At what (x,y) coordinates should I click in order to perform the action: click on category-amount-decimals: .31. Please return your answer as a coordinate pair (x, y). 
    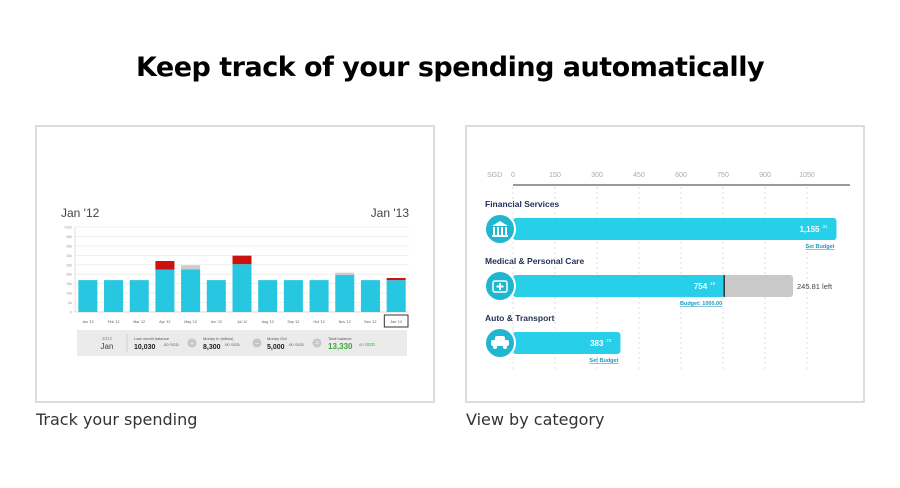
    Looking at the image, I should click on (824, 226).